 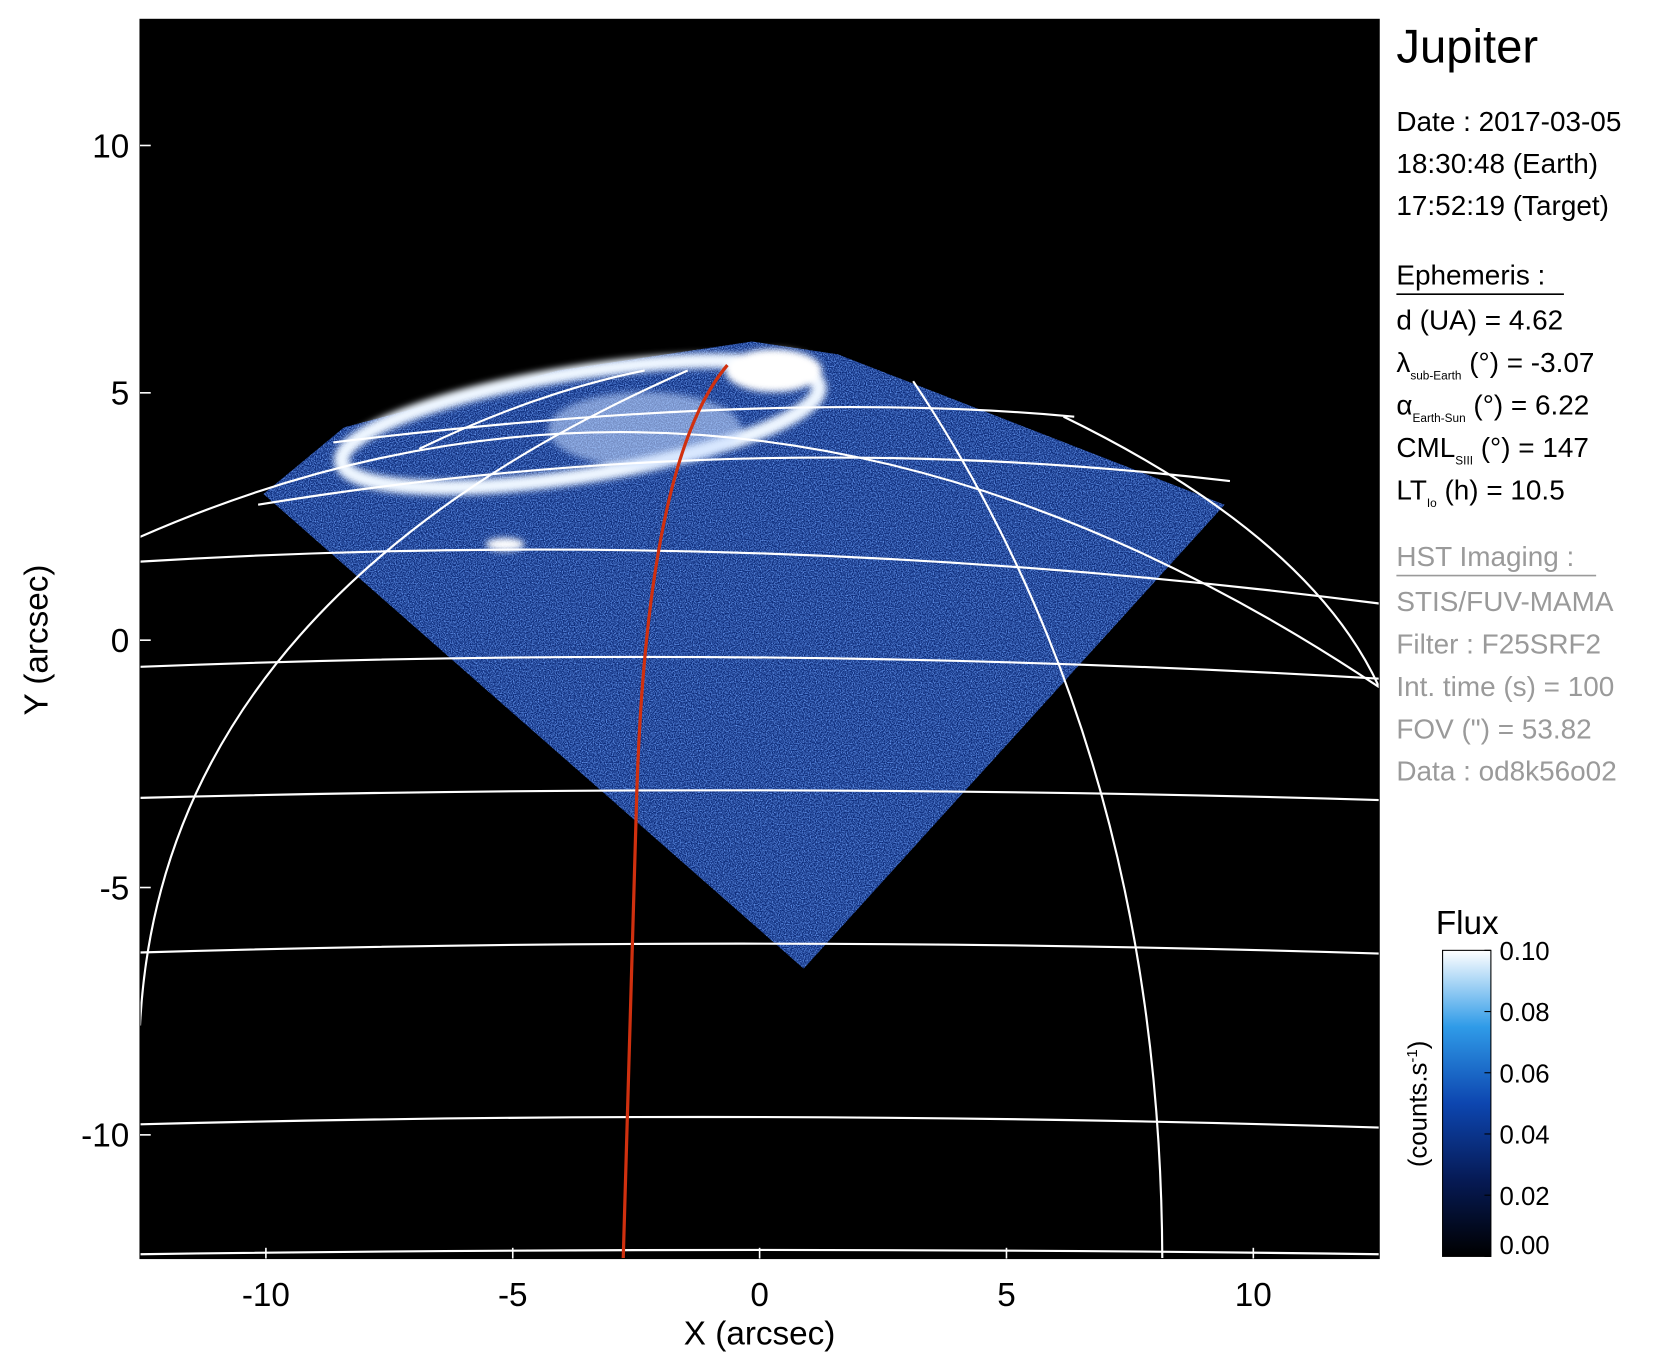 What do you see at coordinates (1524, 1074) in the screenshot?
I see `colorbar-tick-label: 0.06` at bounding box center [1524, 1074].